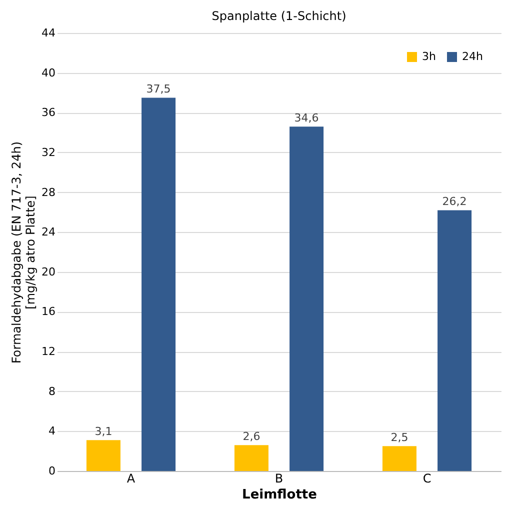  Describe the element at coordinates (49, 33) in the screenshot. I see `y-tick-label: 44` at that location.